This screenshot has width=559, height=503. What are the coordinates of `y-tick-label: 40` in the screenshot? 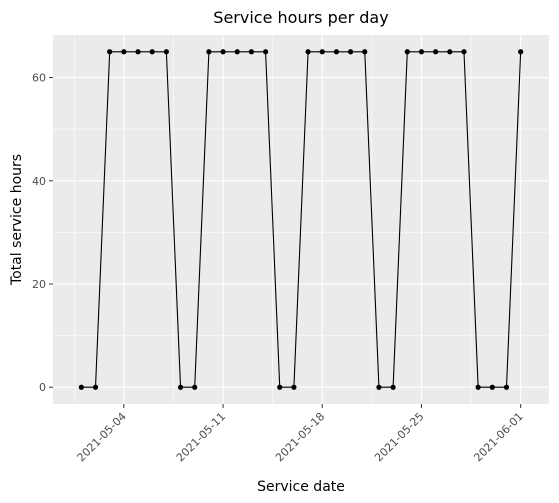 It's located at (39, 181).